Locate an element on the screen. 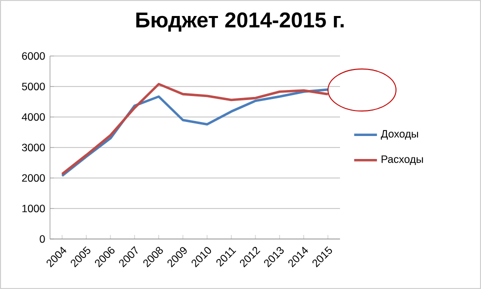  y-tick-label: 4000 is located at coordinates (33, 117).